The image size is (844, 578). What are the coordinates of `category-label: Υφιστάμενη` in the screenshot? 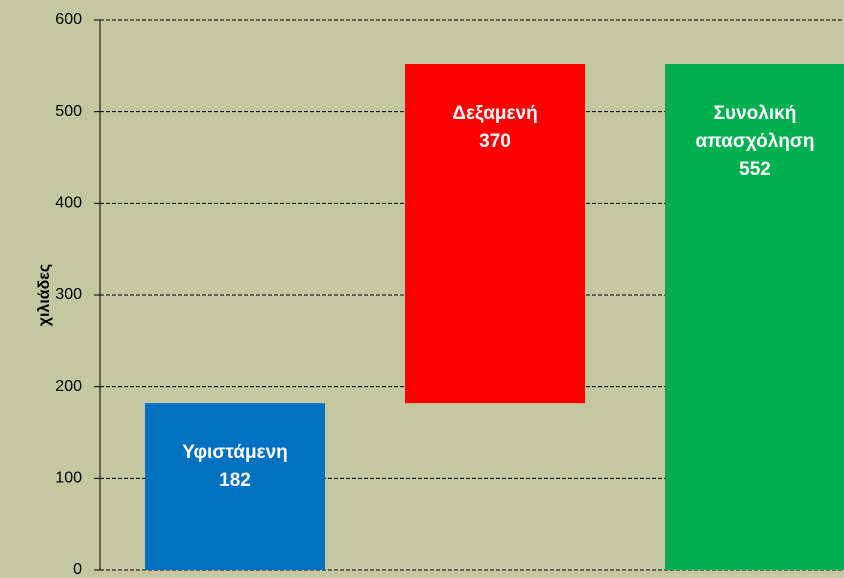 It's located at (235, 453).